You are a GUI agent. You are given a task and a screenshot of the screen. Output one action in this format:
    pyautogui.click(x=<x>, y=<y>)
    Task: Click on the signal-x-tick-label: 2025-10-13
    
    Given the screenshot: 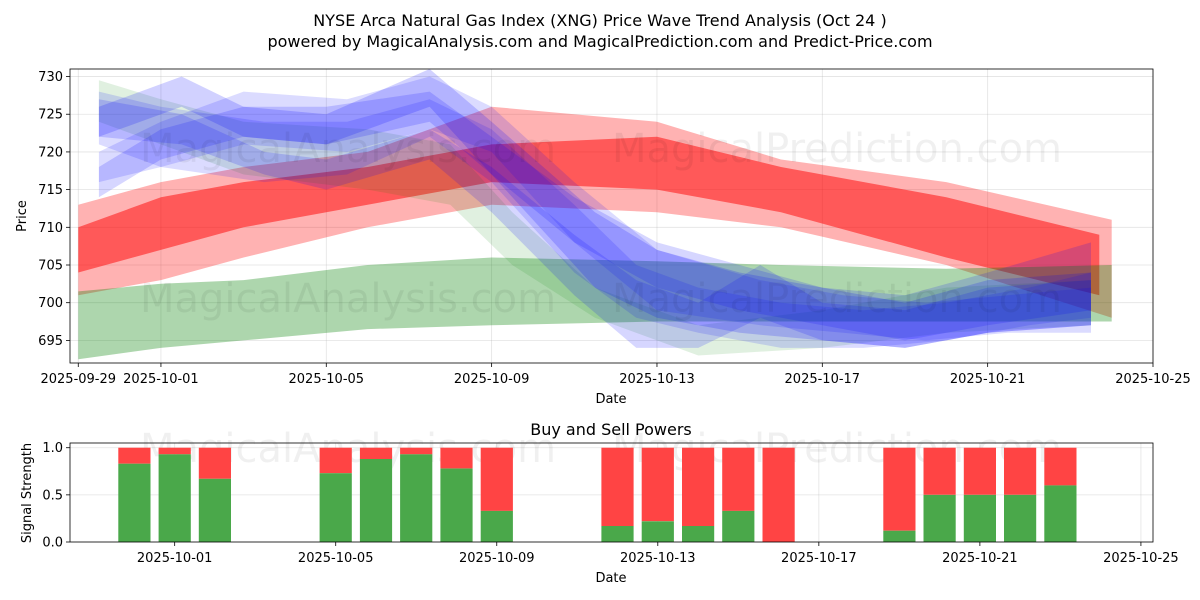 What is the action you would take?
    pyautogui.click(x=658, y=558)
    